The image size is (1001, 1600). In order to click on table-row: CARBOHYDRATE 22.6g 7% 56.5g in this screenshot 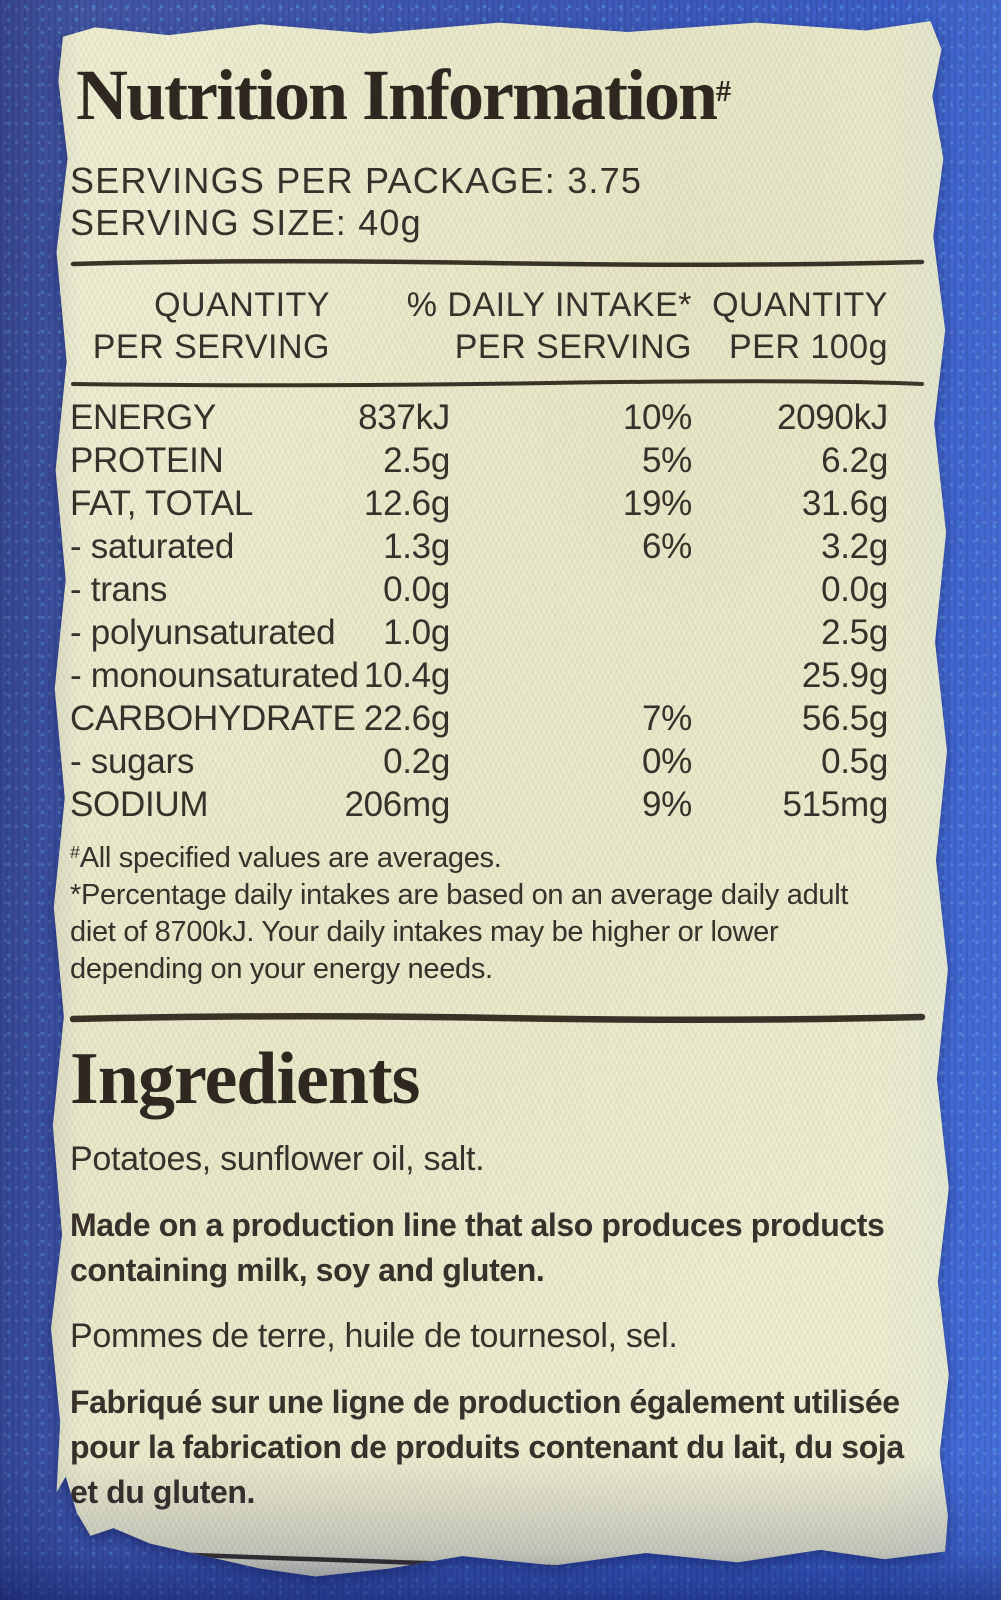, I will do `click(479, 718)`.